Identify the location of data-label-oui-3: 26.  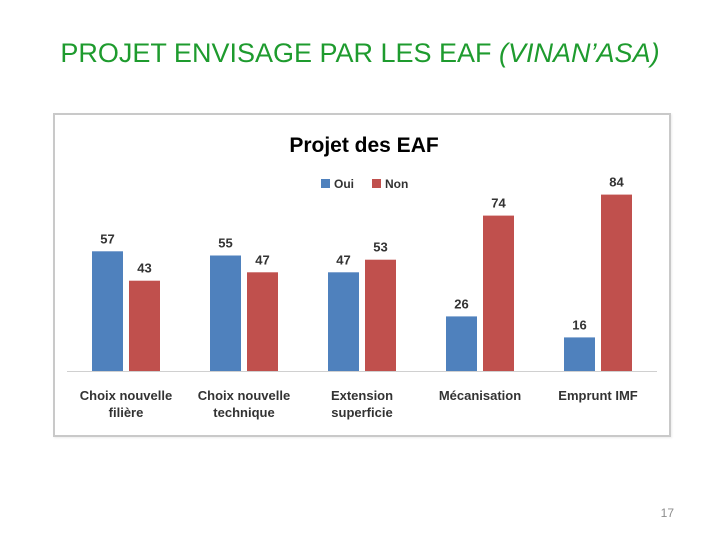
(461, 303).